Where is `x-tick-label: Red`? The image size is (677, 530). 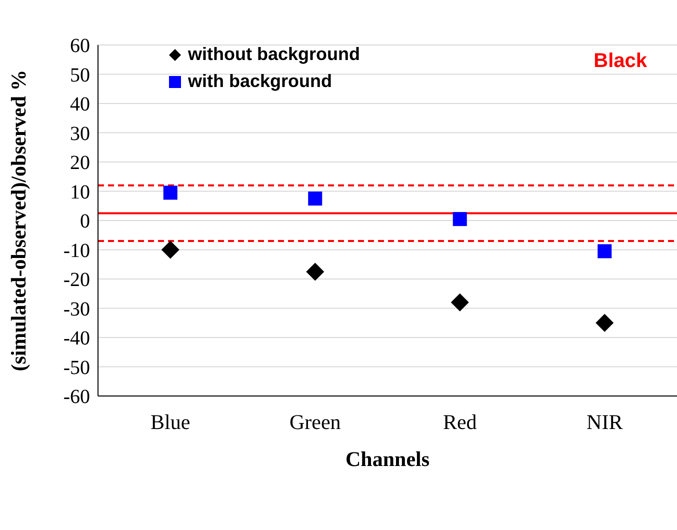 x-tick-label: Red is located at coordinates (460, 422).